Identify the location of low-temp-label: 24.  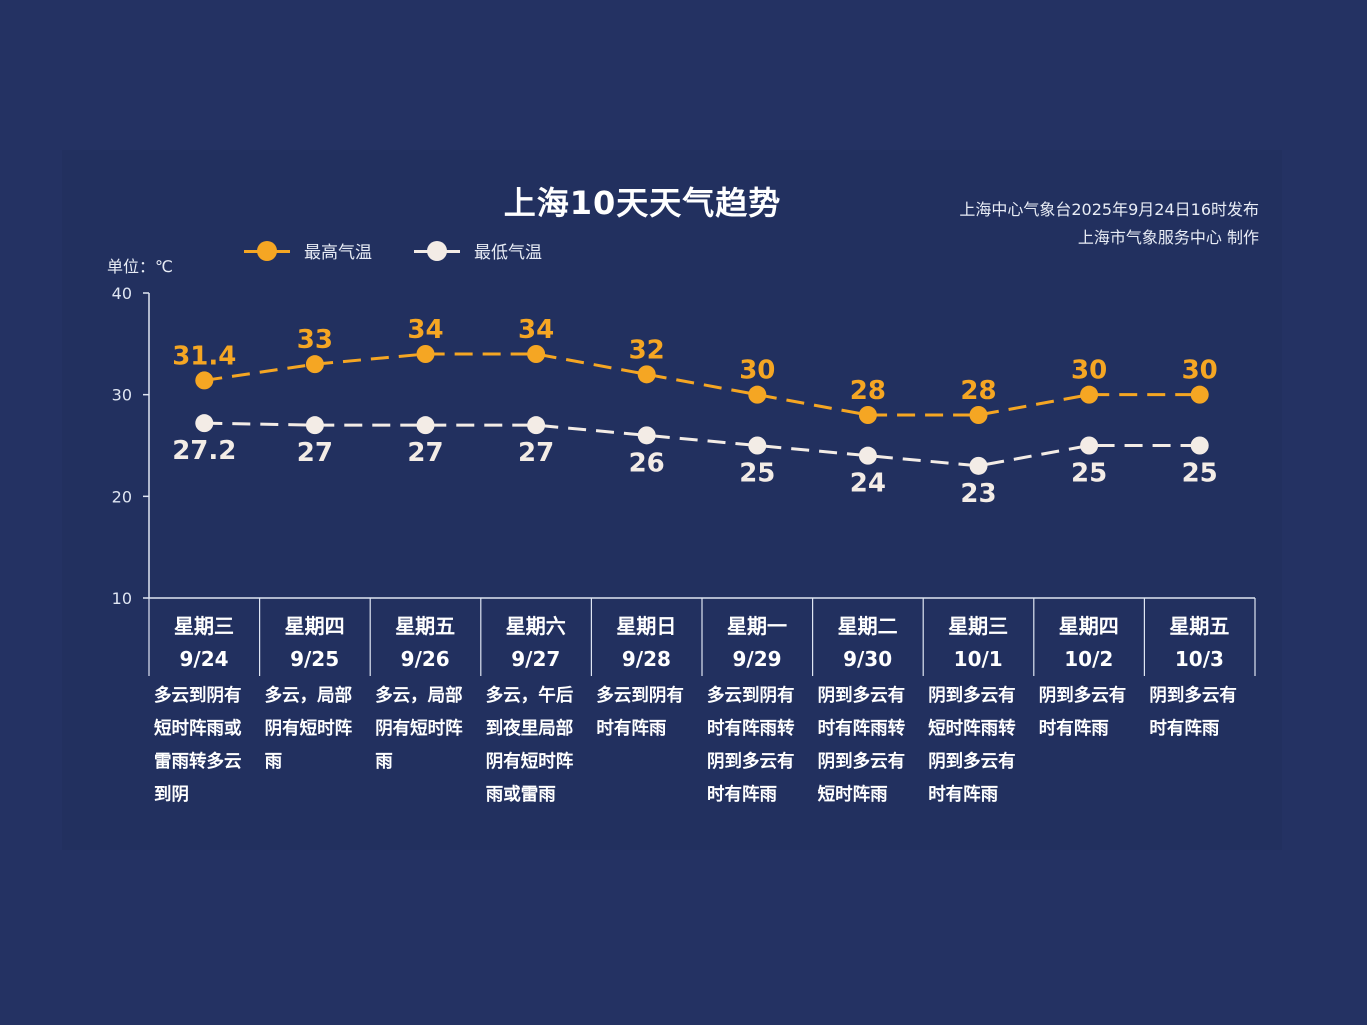
(868, 484).